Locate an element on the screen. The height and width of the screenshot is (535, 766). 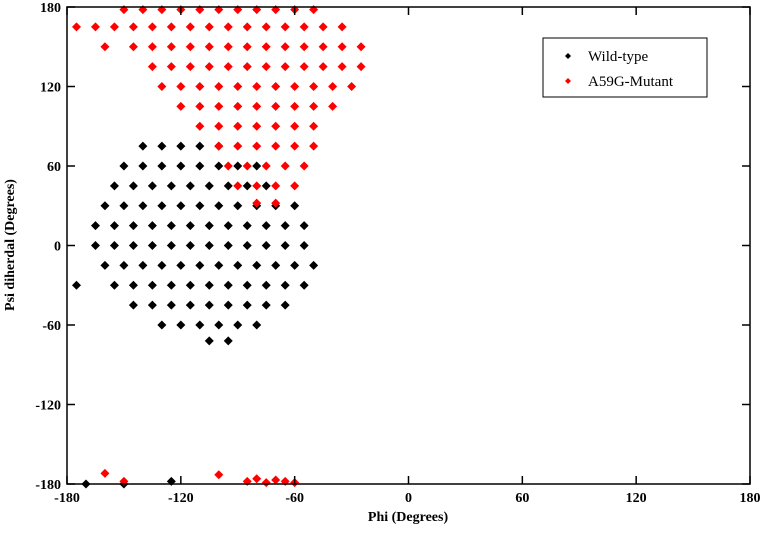
x-tick-label: 0 is located at coordinates (408, 498).